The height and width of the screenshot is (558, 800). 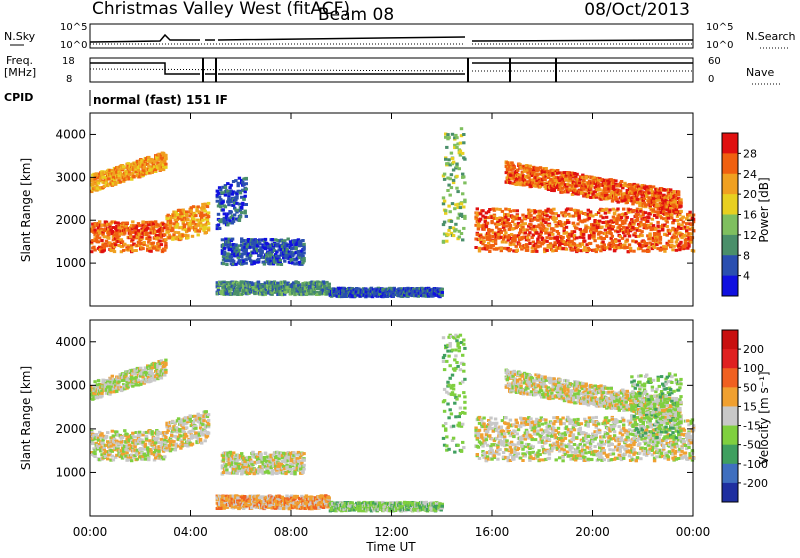 I want to click on cpid-text: normal (fast) 151 IF, so click(x=160, y=100).